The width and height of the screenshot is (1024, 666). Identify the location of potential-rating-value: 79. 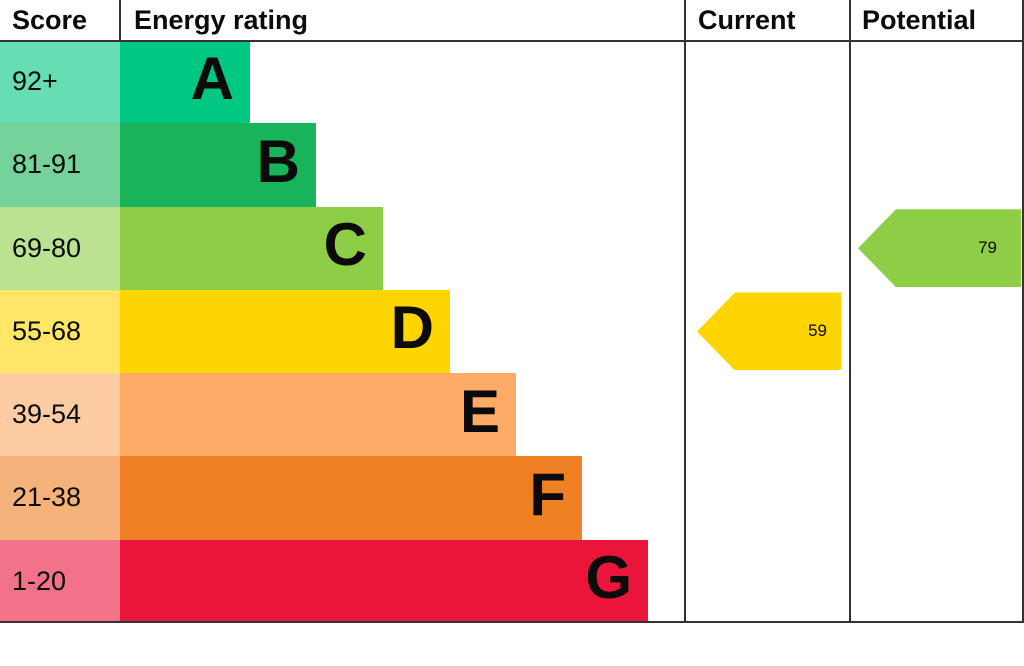
(987, 248).